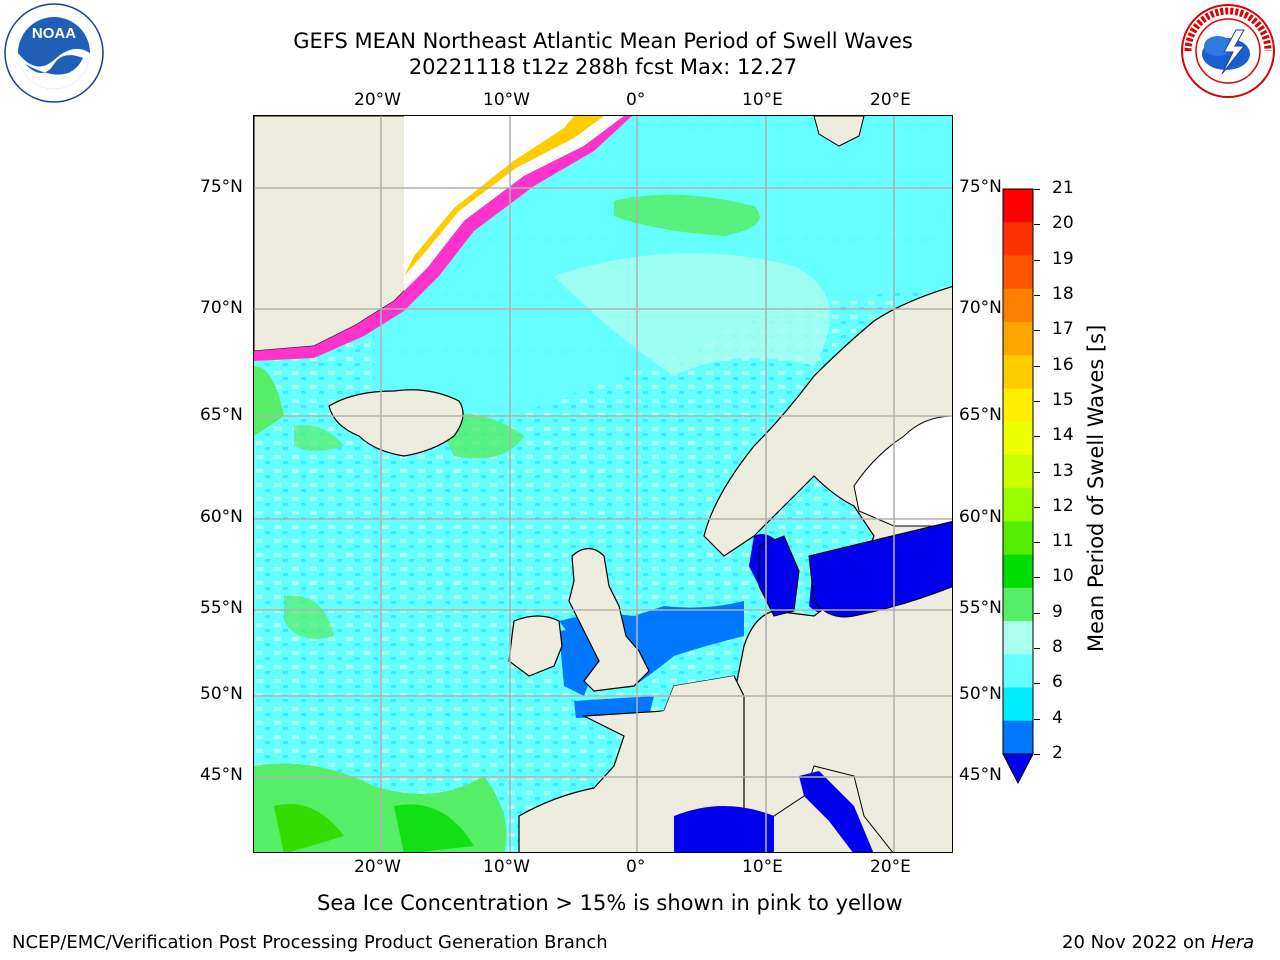  I want to click on noaa-logo-text: NOAA, so click(54, 33).